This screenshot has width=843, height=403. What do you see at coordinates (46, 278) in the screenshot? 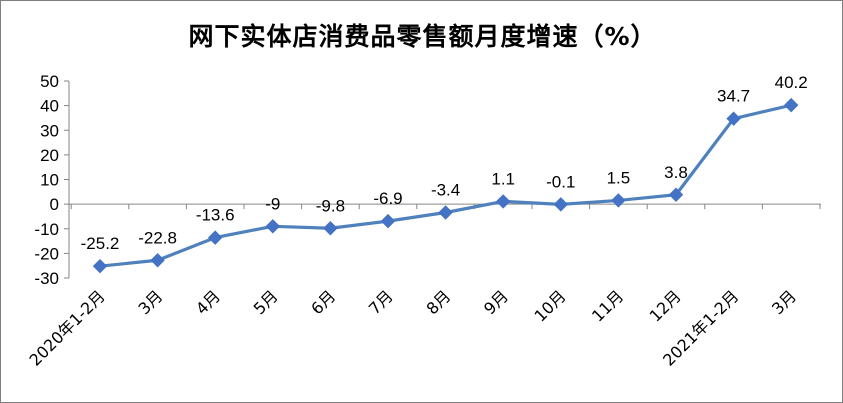
I see `y-tick-label: -30` at bounding box center [46, 278].